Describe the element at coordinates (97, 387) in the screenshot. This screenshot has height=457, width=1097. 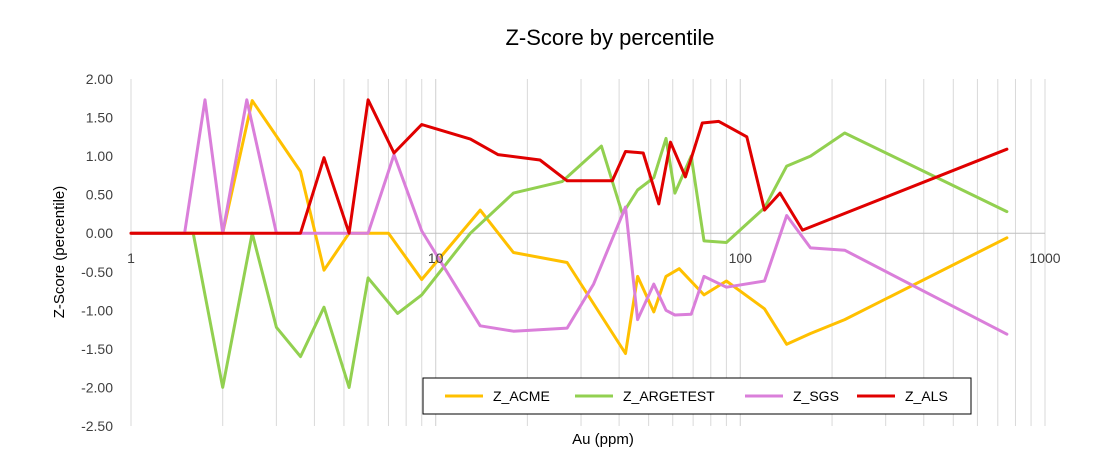
I see `y-tick-label: -2.00` at that location.